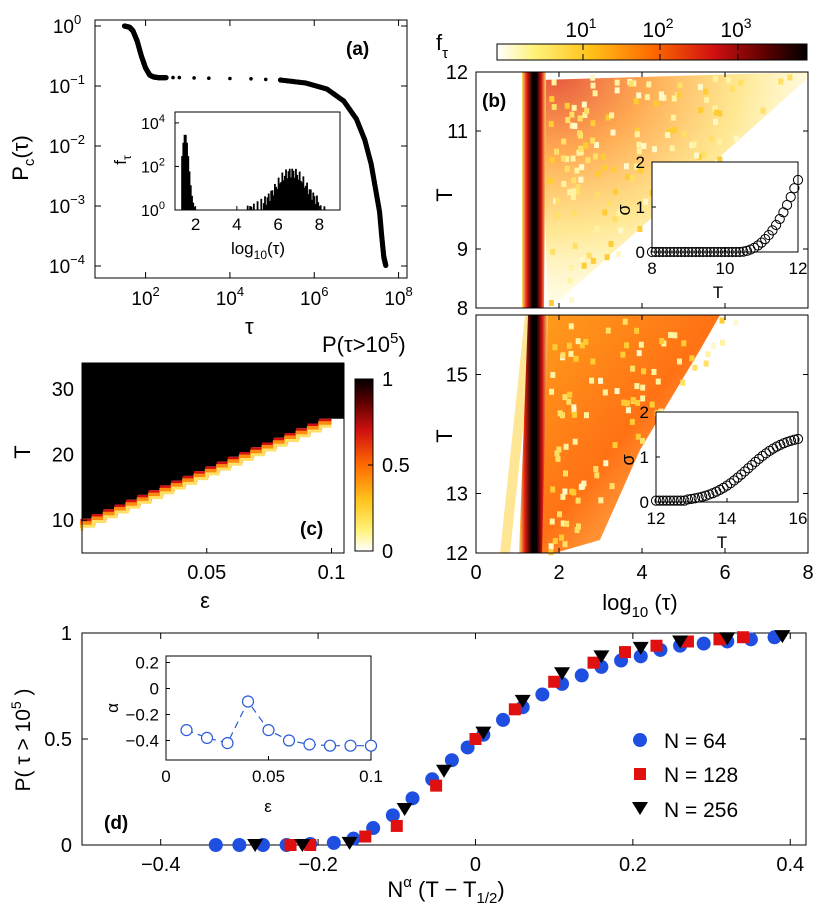 The height and width of the screenshot is (918, 822). What do you see at coordinates (162, 206) in the screenshot?
I see `panel-a-inset-ytick-label-exp: 0` at bounding box center [162, 206].